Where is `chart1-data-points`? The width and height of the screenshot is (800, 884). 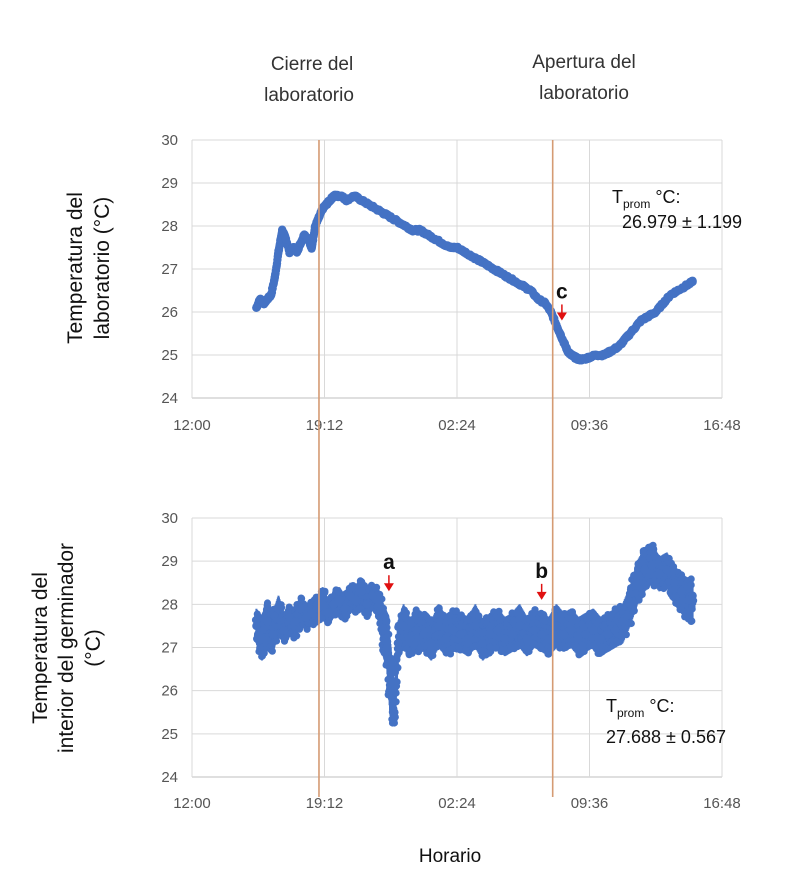 chart1-data-points is located at coordinates (474, 277).